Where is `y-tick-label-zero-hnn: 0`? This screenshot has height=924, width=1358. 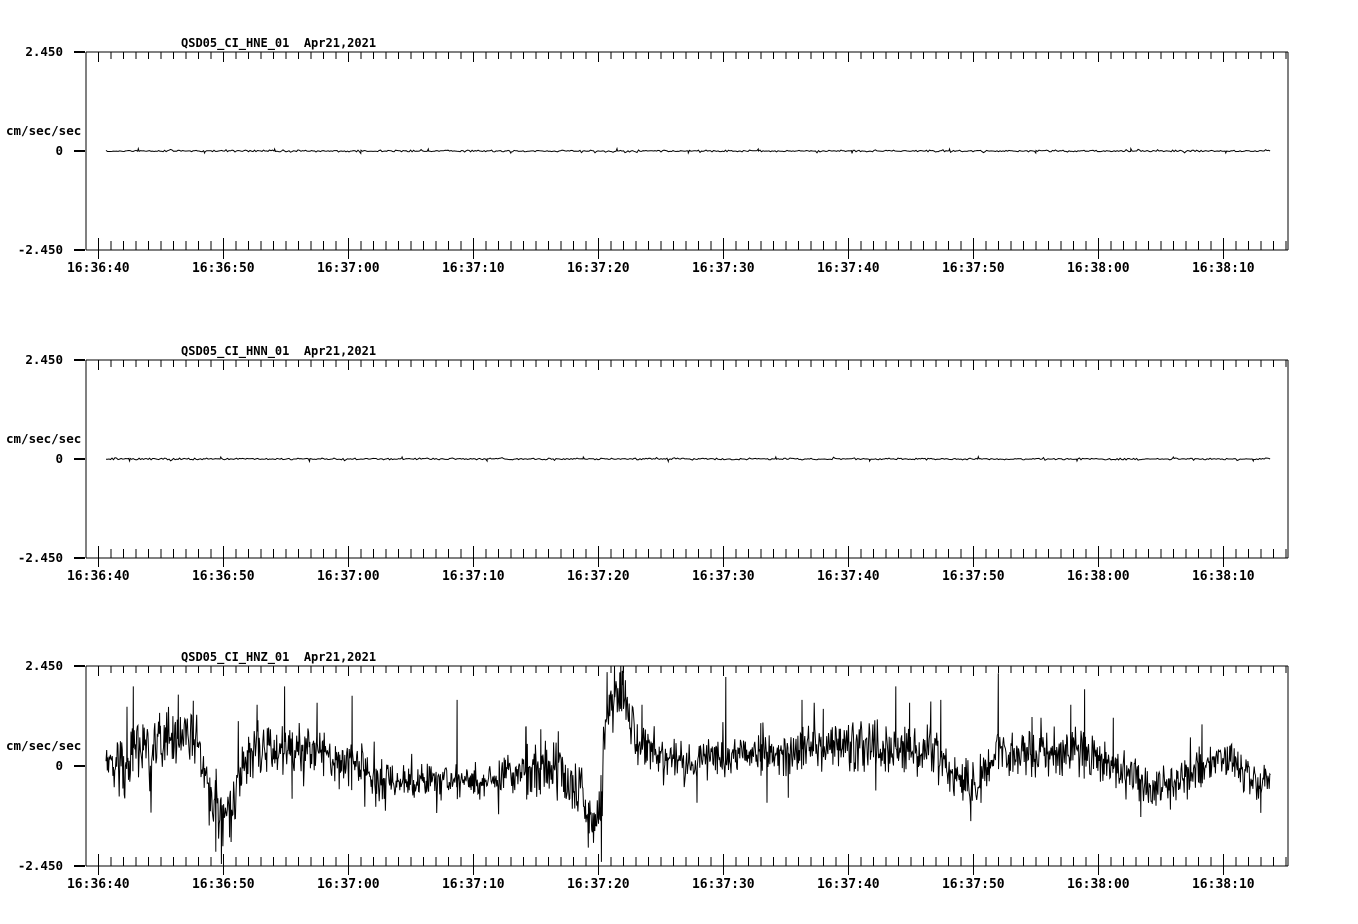 y-tick-label-zero-hnn: 0 is located at coordinates (59, 458).